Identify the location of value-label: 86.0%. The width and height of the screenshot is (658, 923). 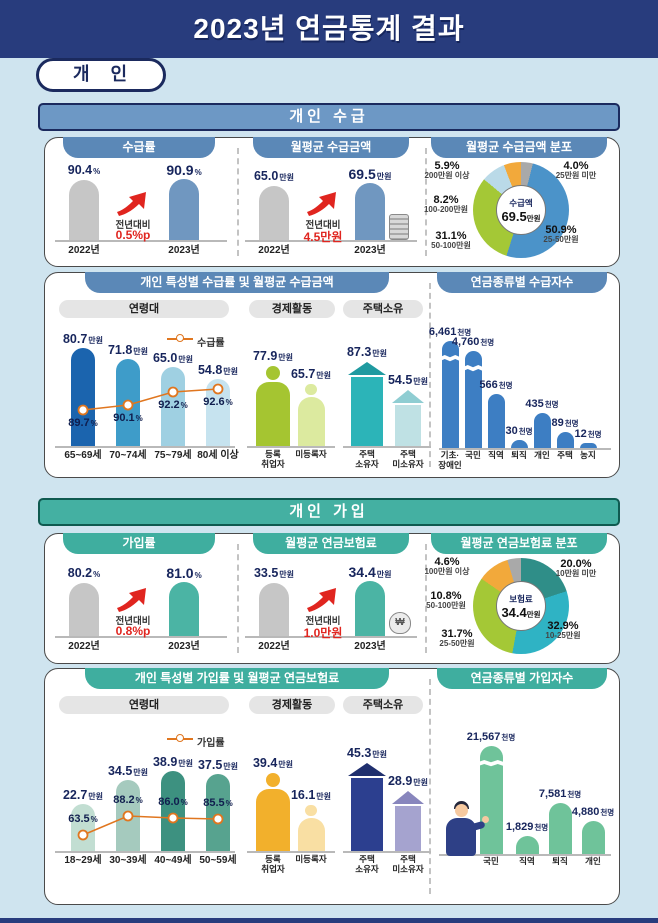
(173, 802).